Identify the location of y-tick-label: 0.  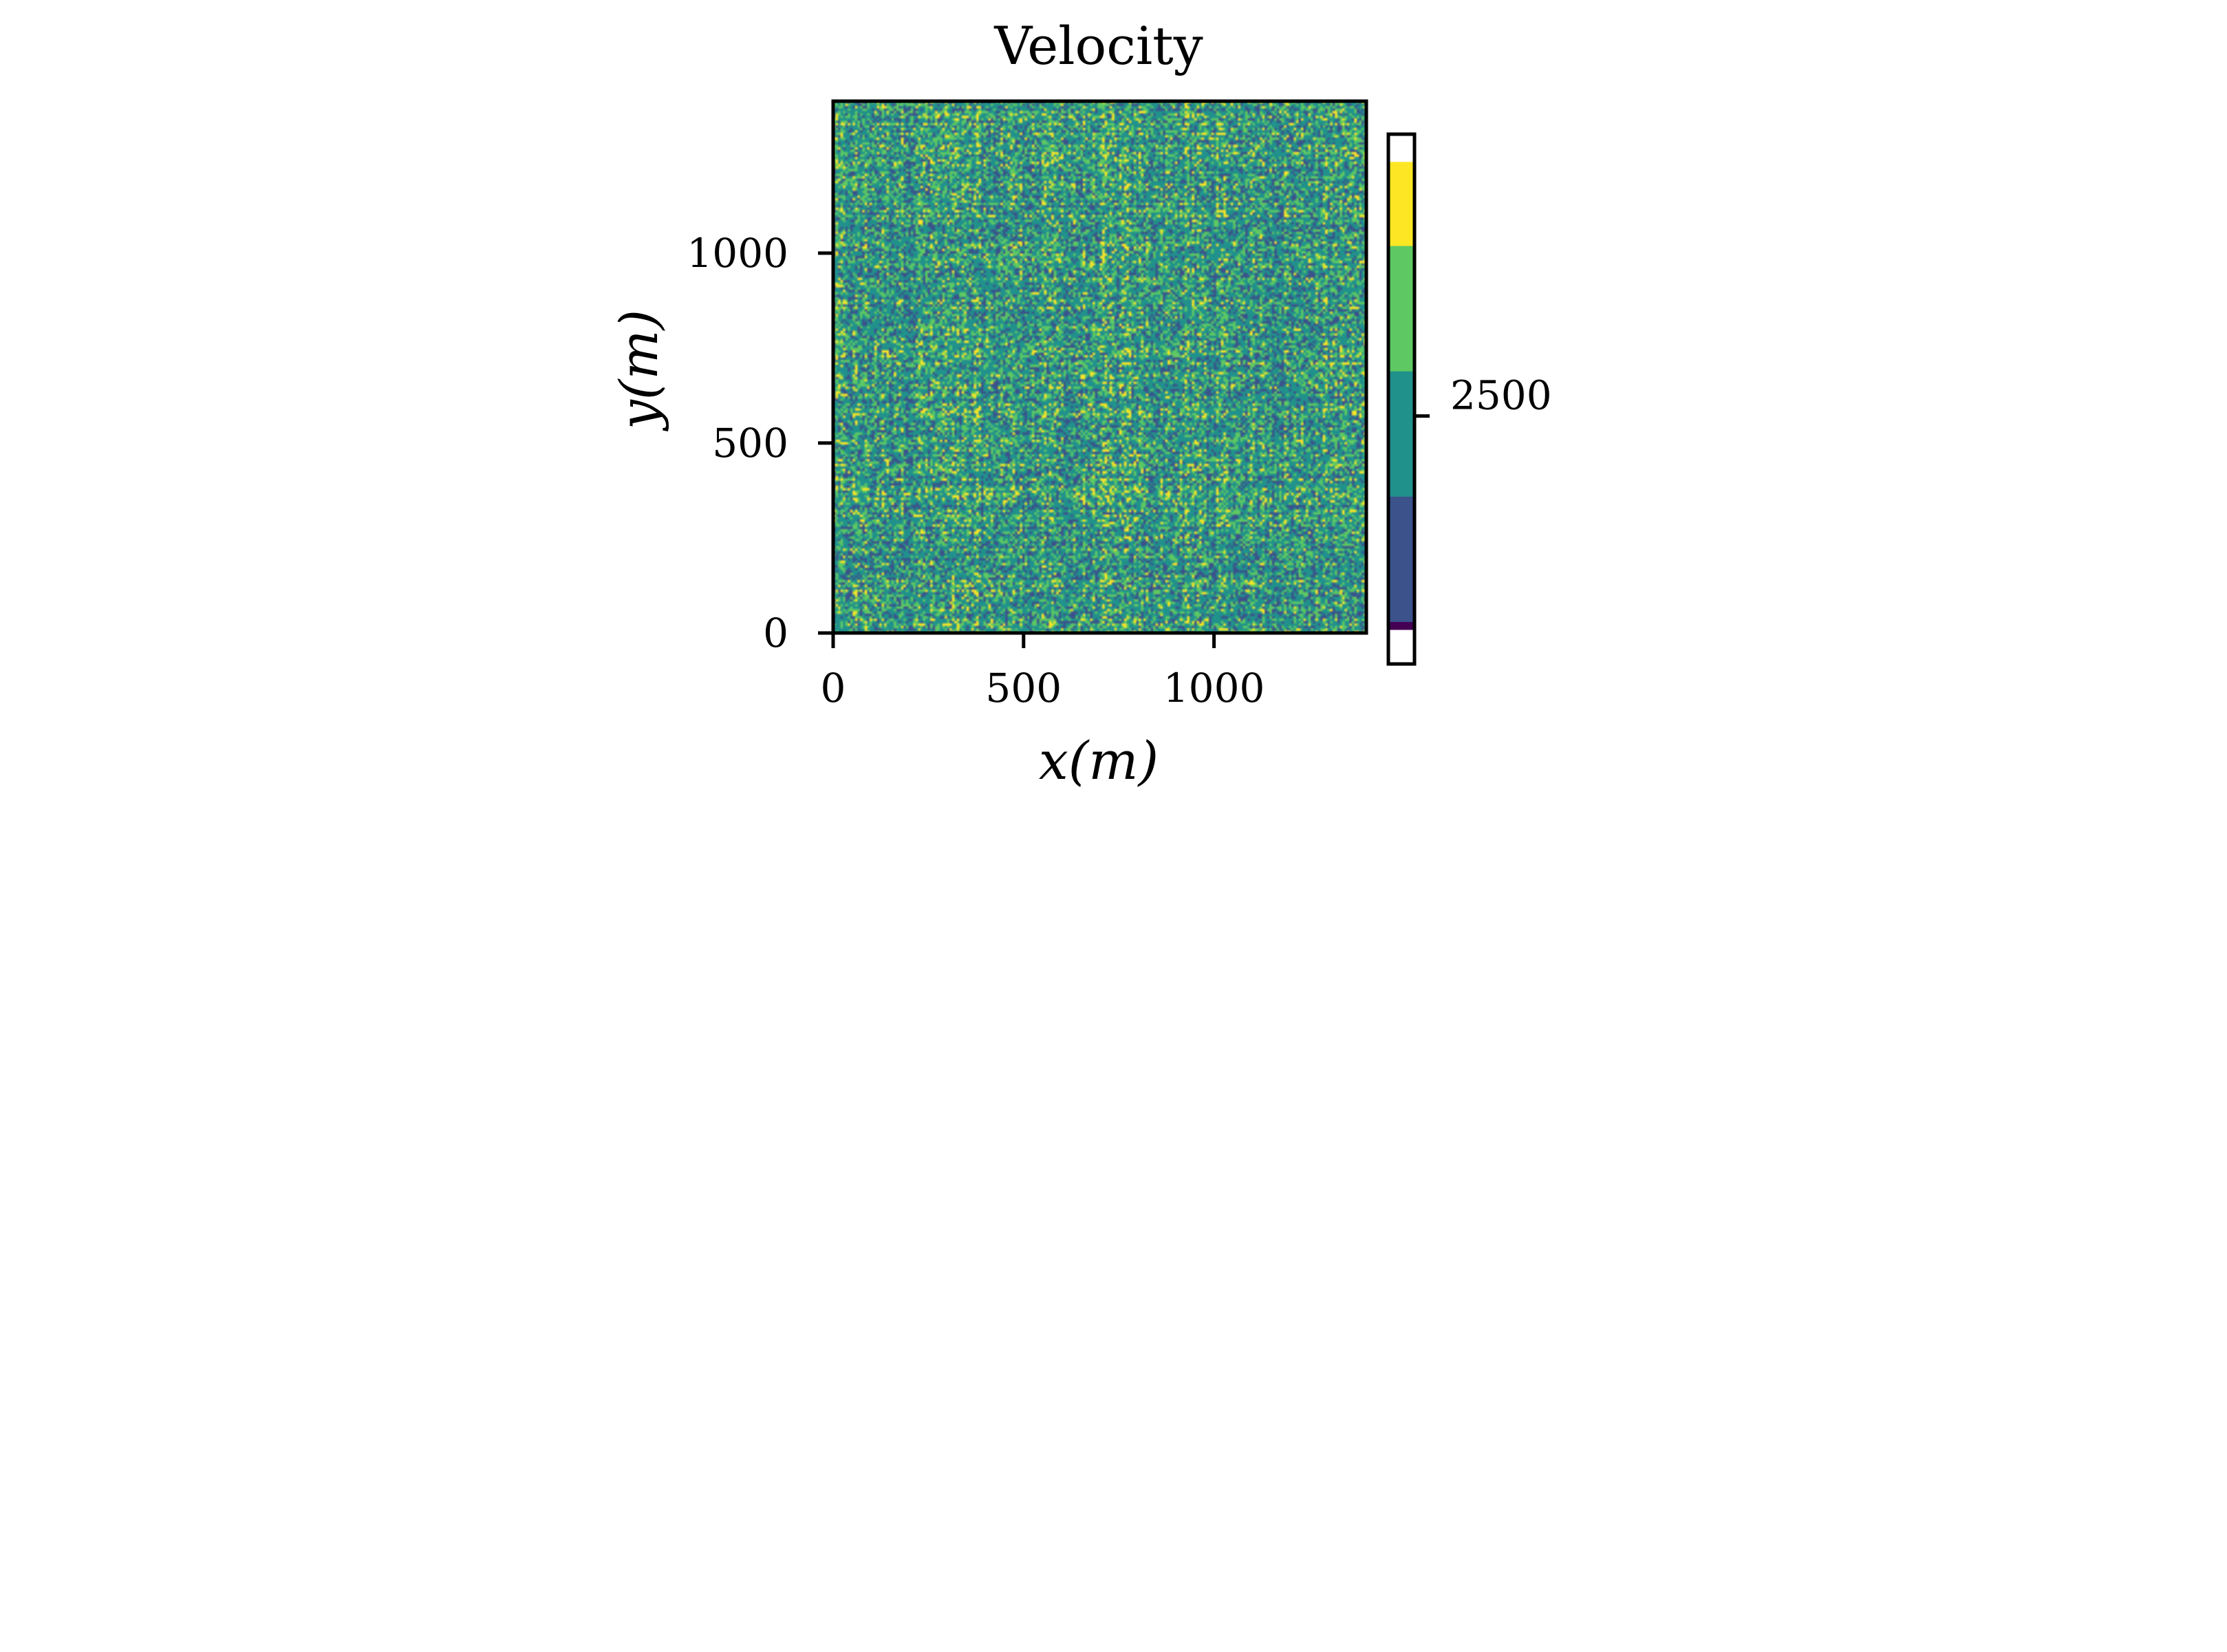
(775, 633).